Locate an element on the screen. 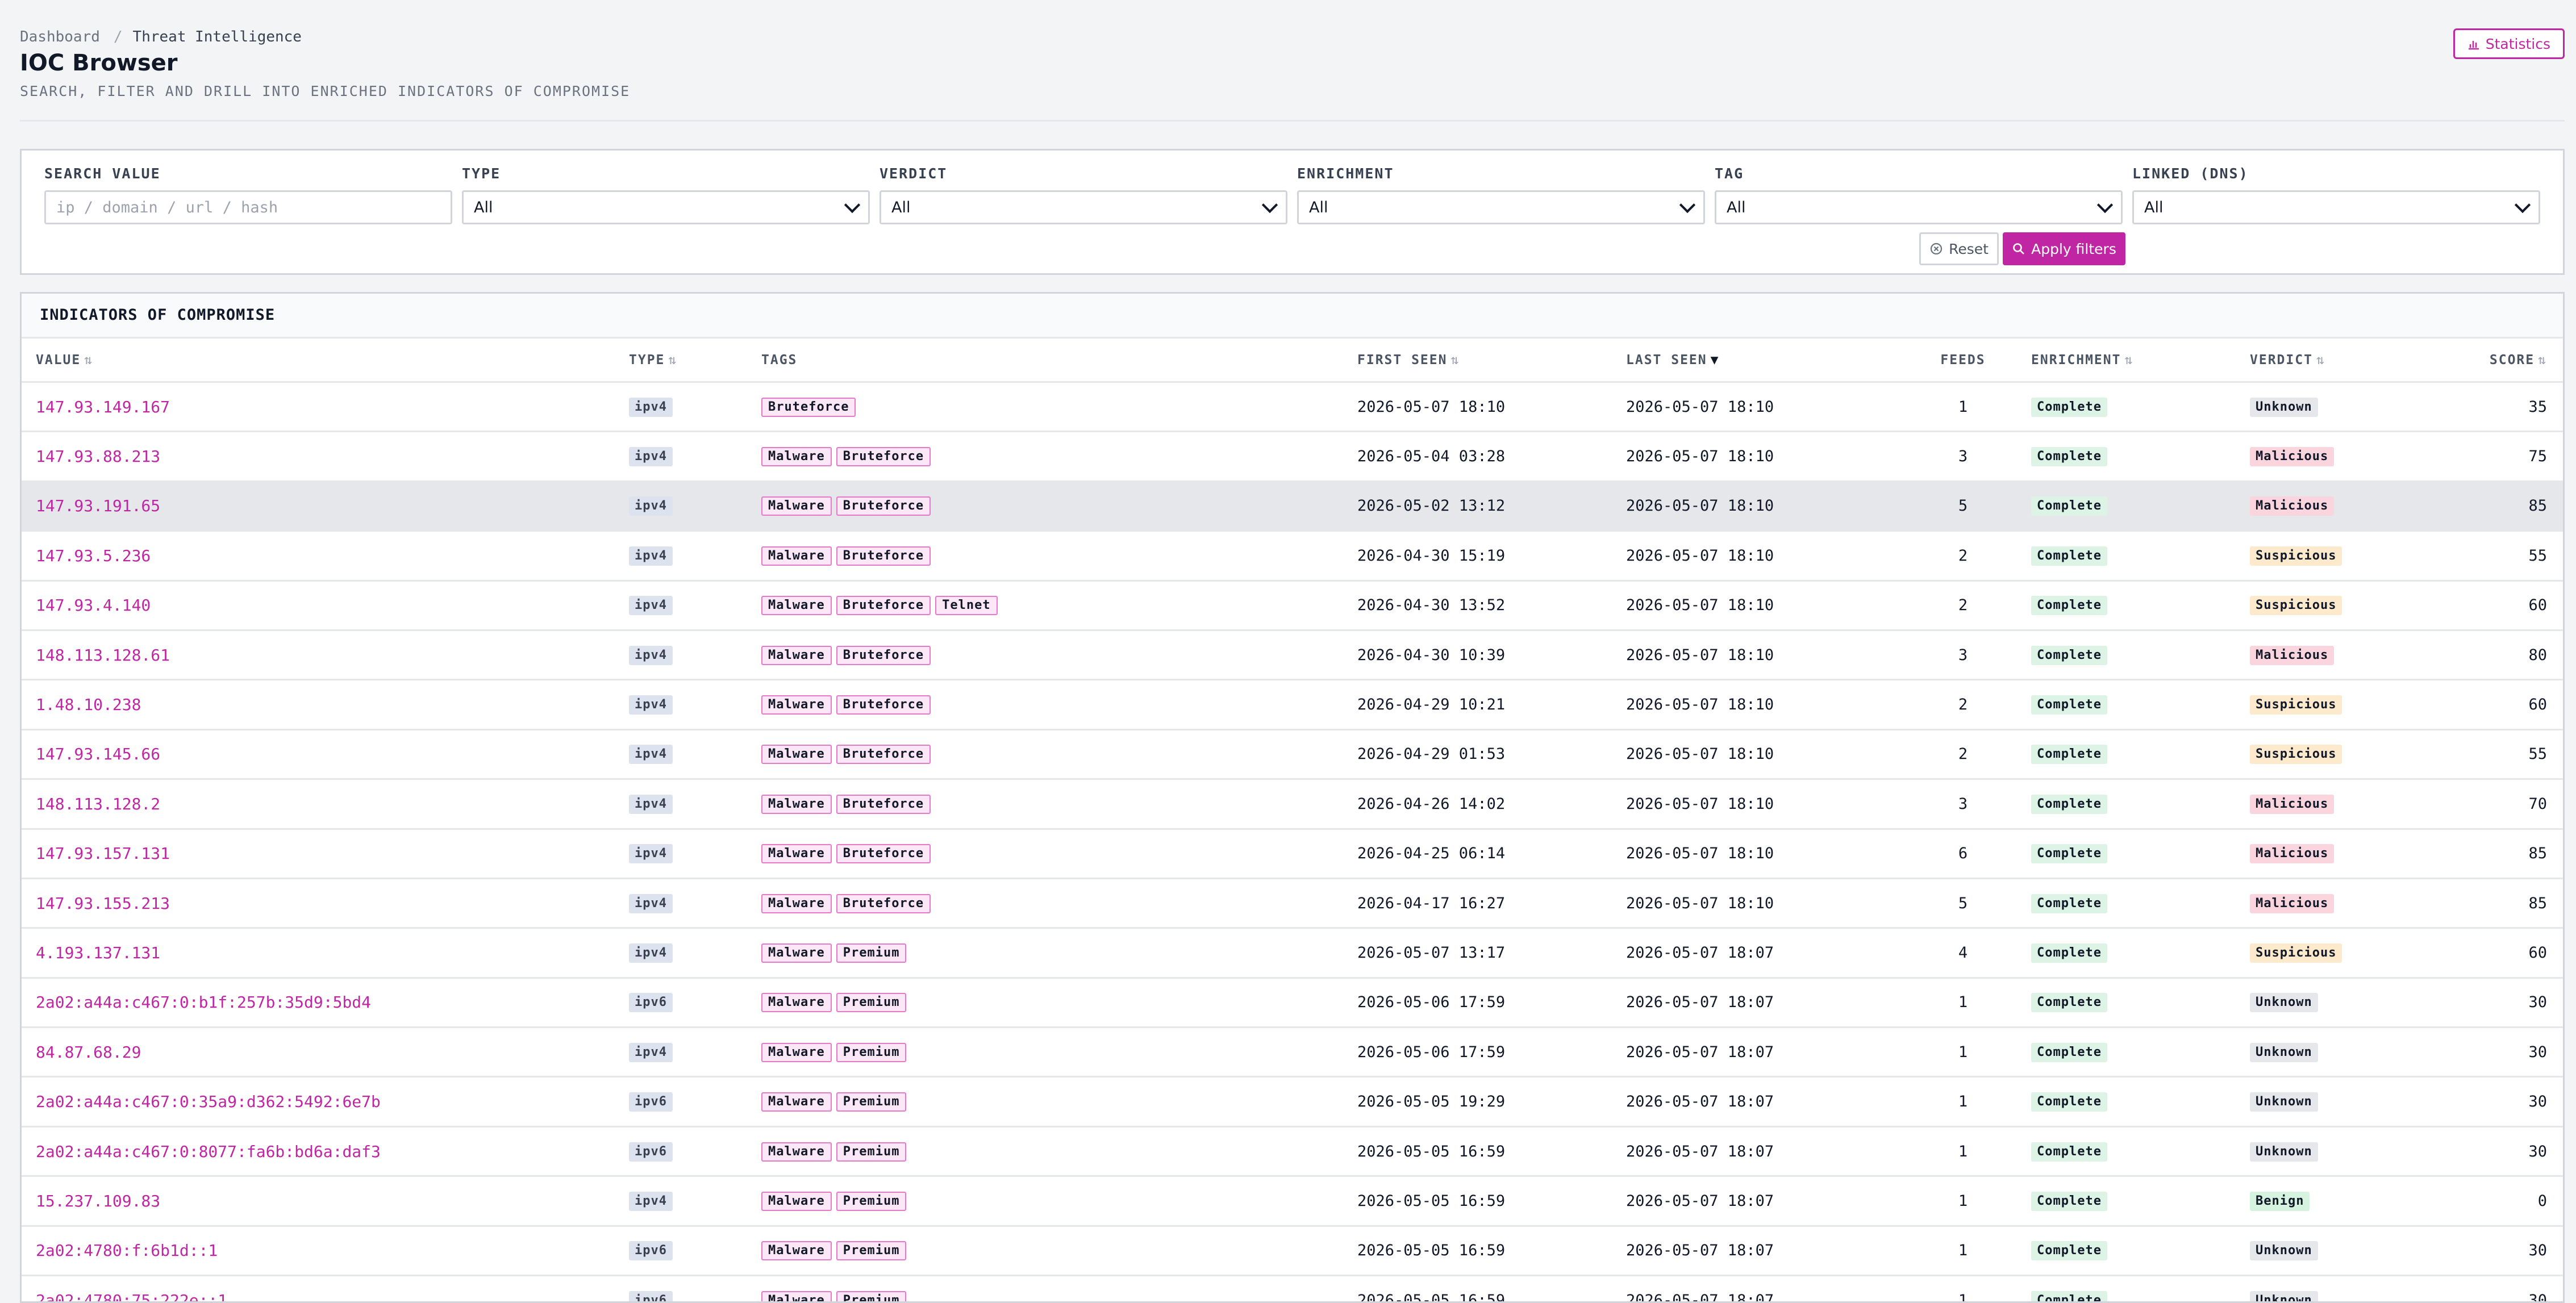  sort-icon: ⇅ is located at coordinates (672, 360).